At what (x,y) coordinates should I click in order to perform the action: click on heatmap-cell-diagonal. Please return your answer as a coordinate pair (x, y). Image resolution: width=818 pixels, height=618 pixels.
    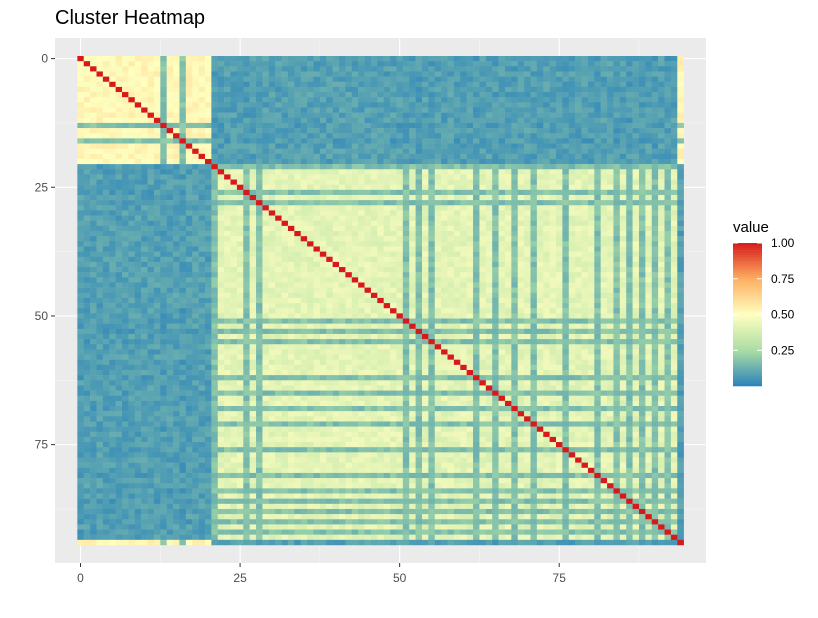
    Looking at the image, I should click on (176, 136).